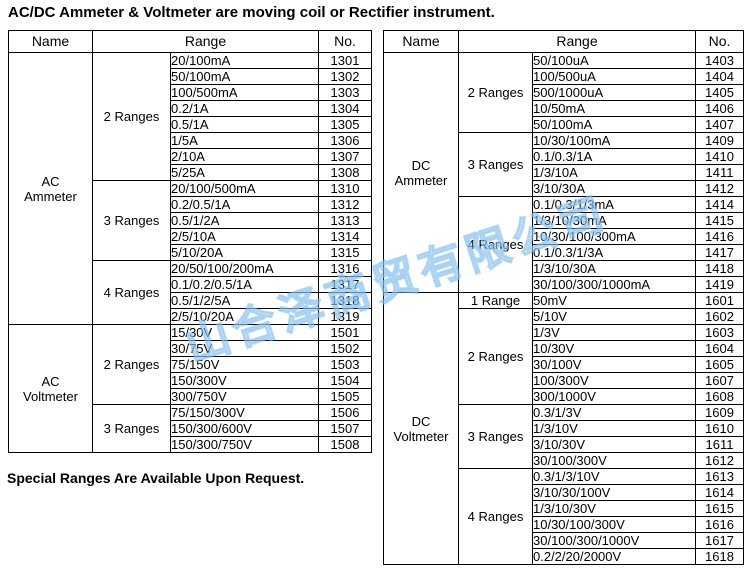 This screenshot has width=750, height=571. I want to click on table-row: 100/500uA 1404, so click(564, 76).